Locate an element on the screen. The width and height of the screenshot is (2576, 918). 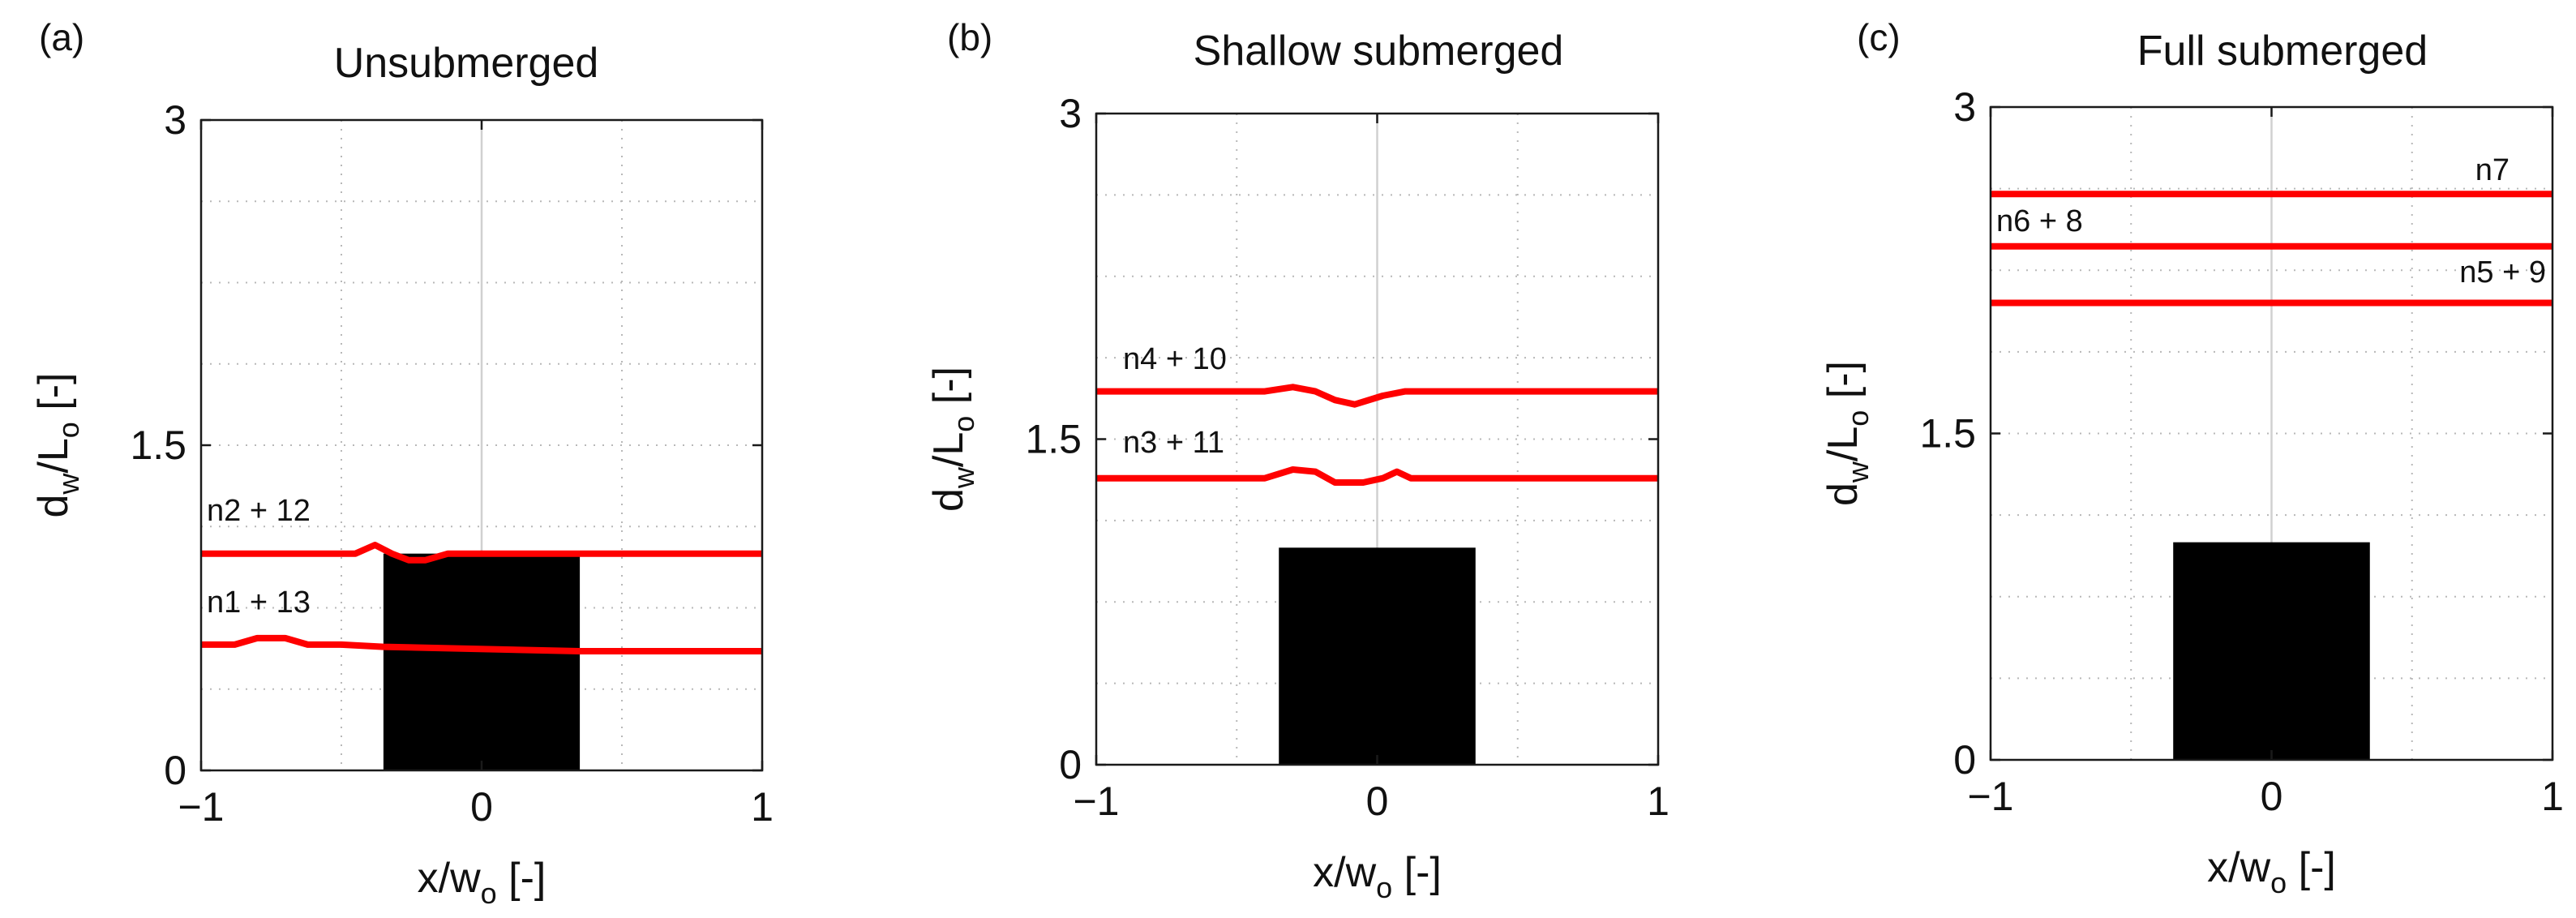
panel-title: Full submerged is located at coordinates (2282, 51).